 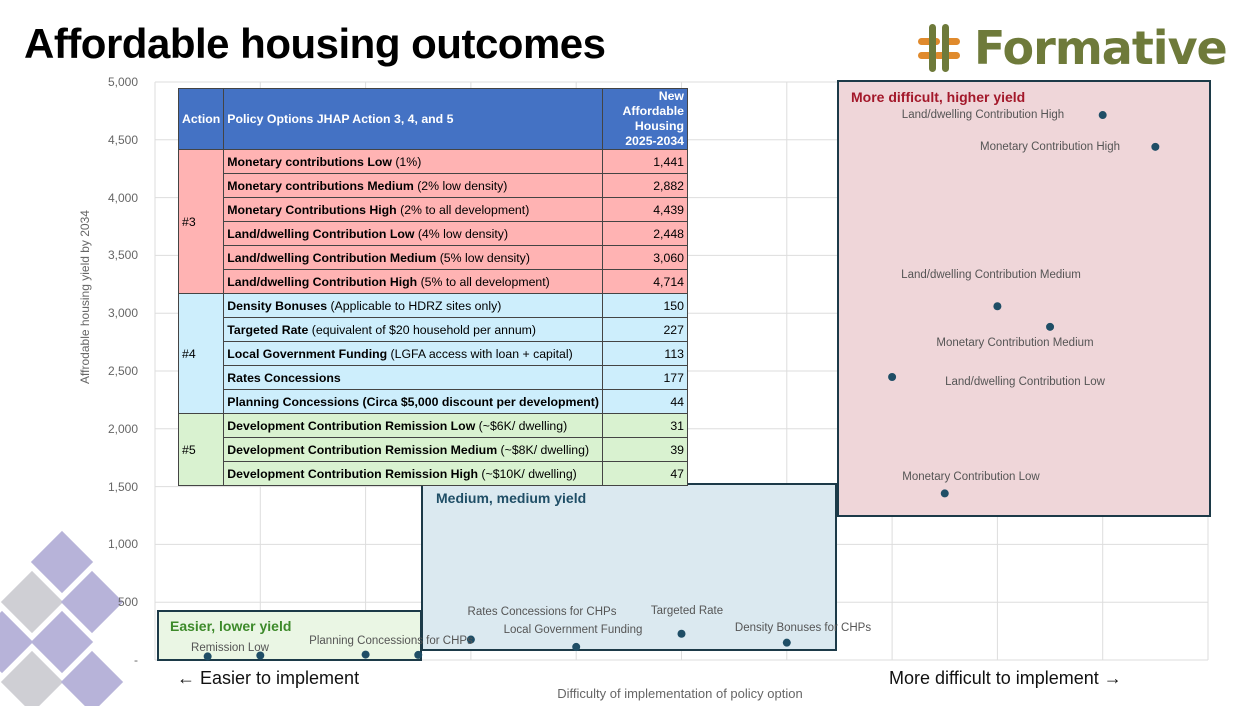 I want to click on action-cell: #3, so click(x=201, y=221).